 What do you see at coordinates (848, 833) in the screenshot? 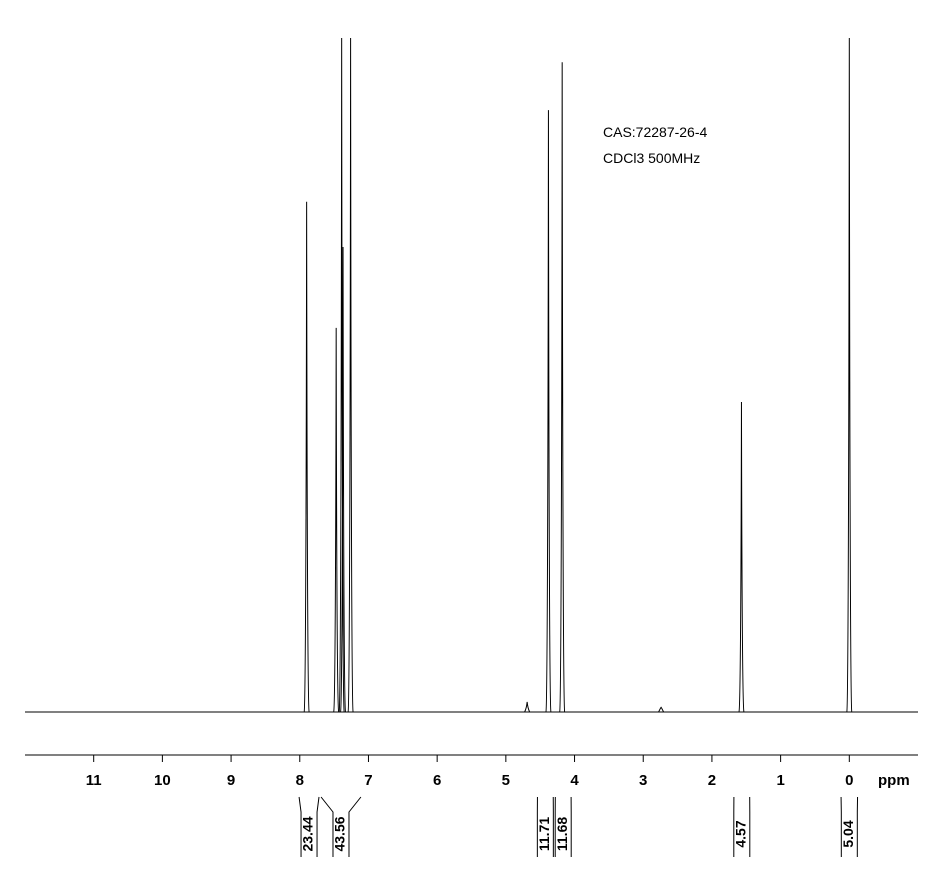
I see `integral-label: 5.04` at bounding box center [848, 833].